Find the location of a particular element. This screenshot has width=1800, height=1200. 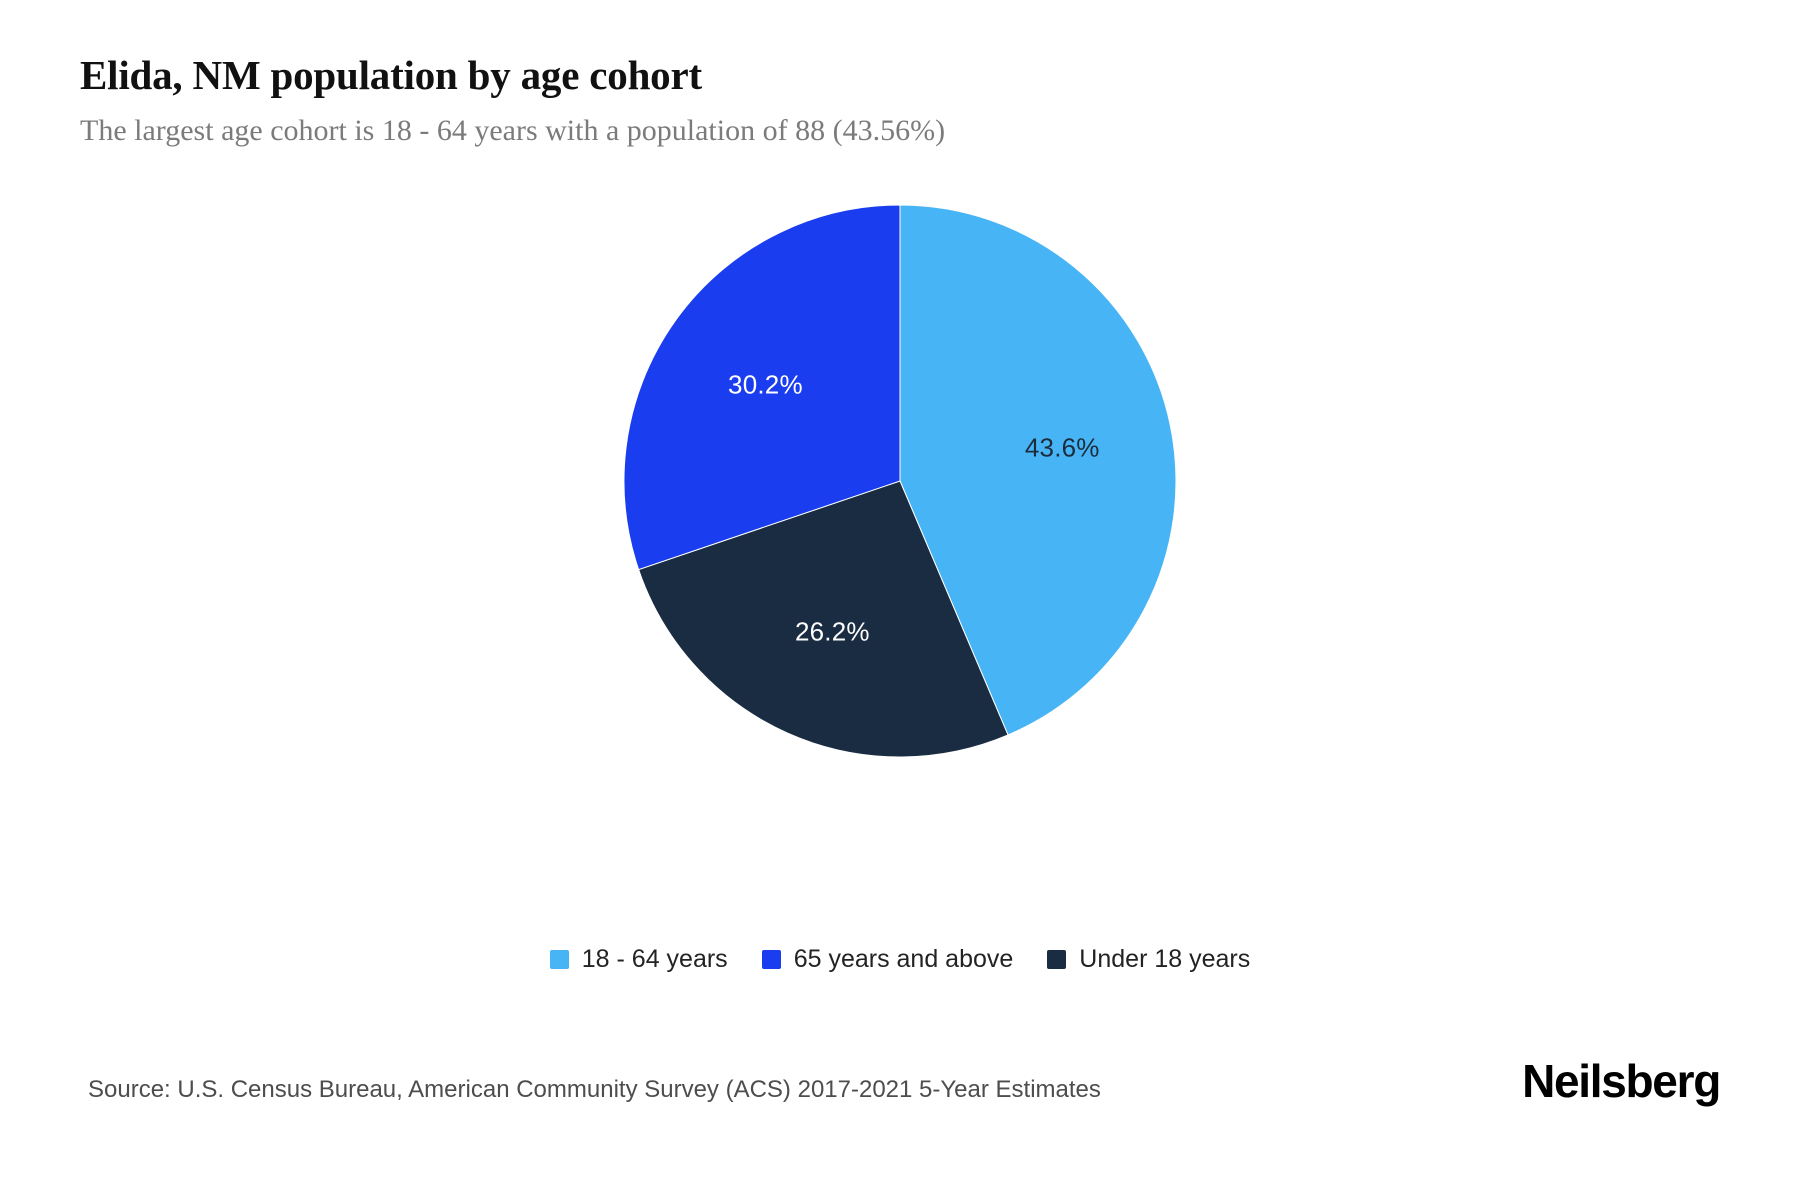

pie-chart: 43.6% 26.2% 30.2% is located at coordinates (900, 481).